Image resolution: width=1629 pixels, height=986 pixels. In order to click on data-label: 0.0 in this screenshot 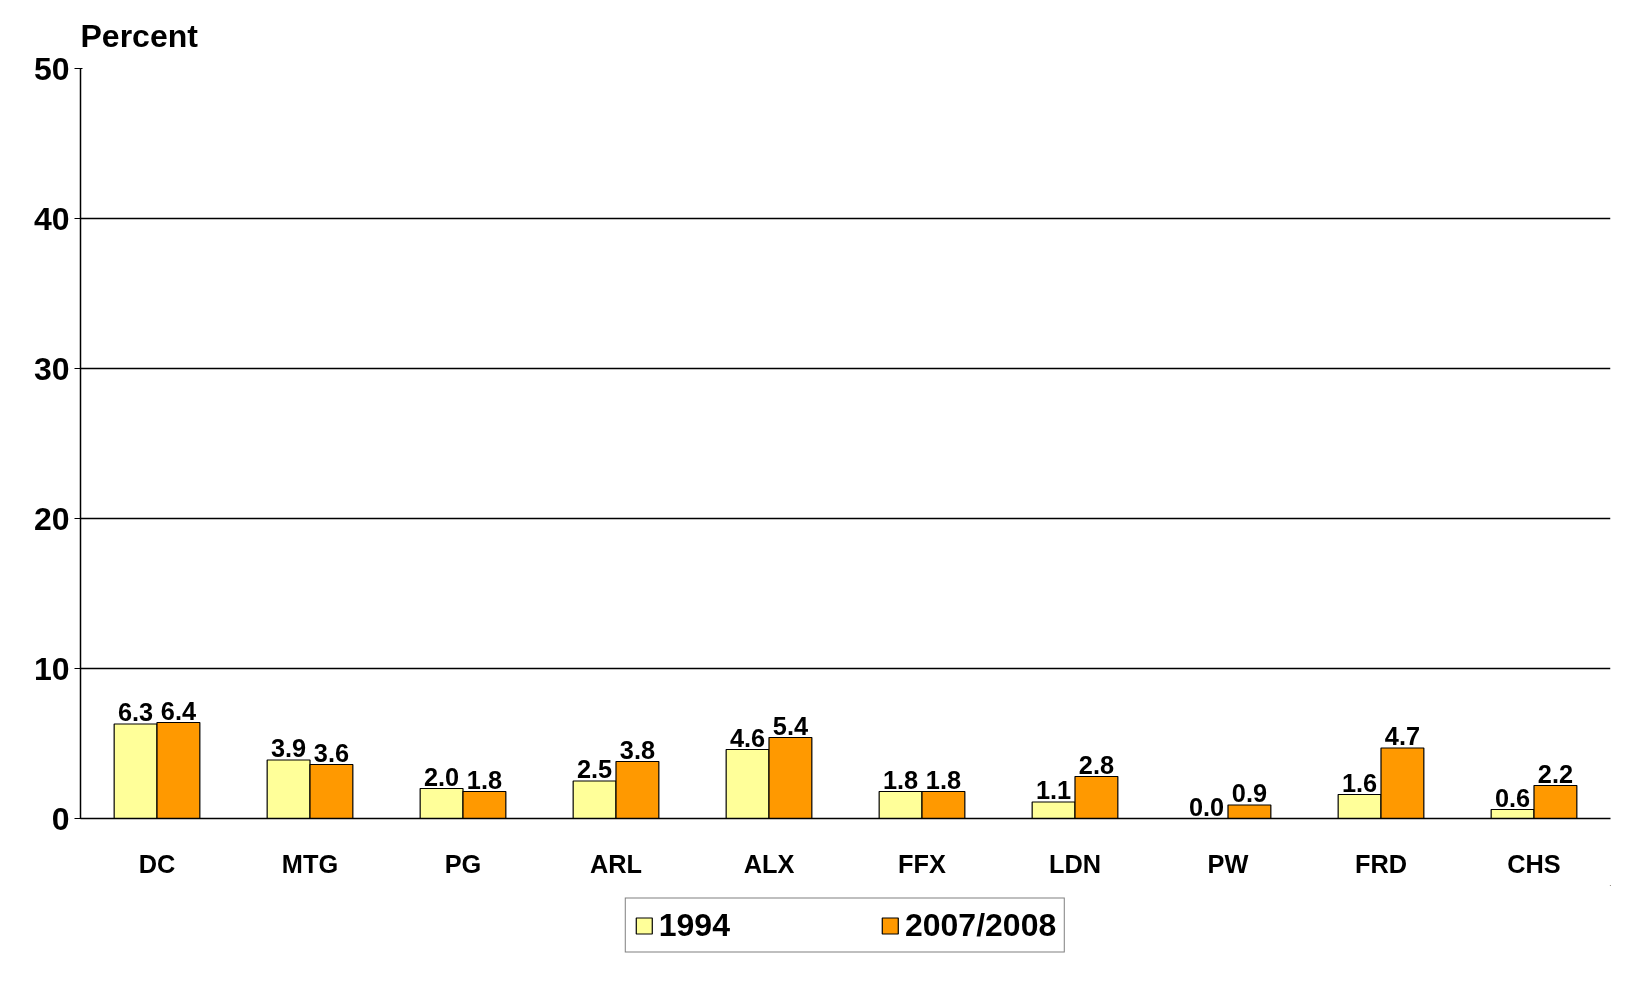, I will do `click(1206, 806)`.